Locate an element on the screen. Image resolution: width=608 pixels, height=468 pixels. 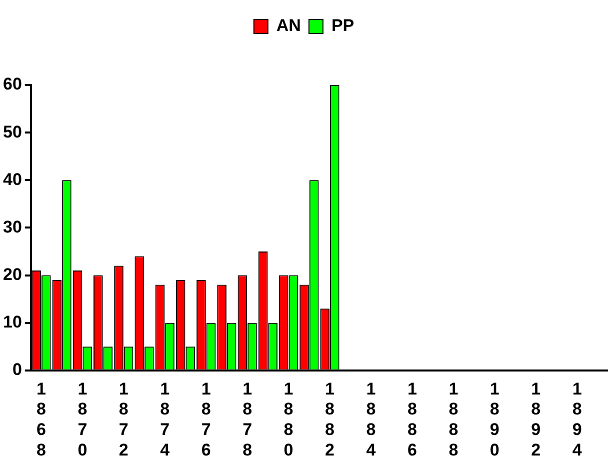
y-tick-label: 40 is located at coordinates (12, 179).